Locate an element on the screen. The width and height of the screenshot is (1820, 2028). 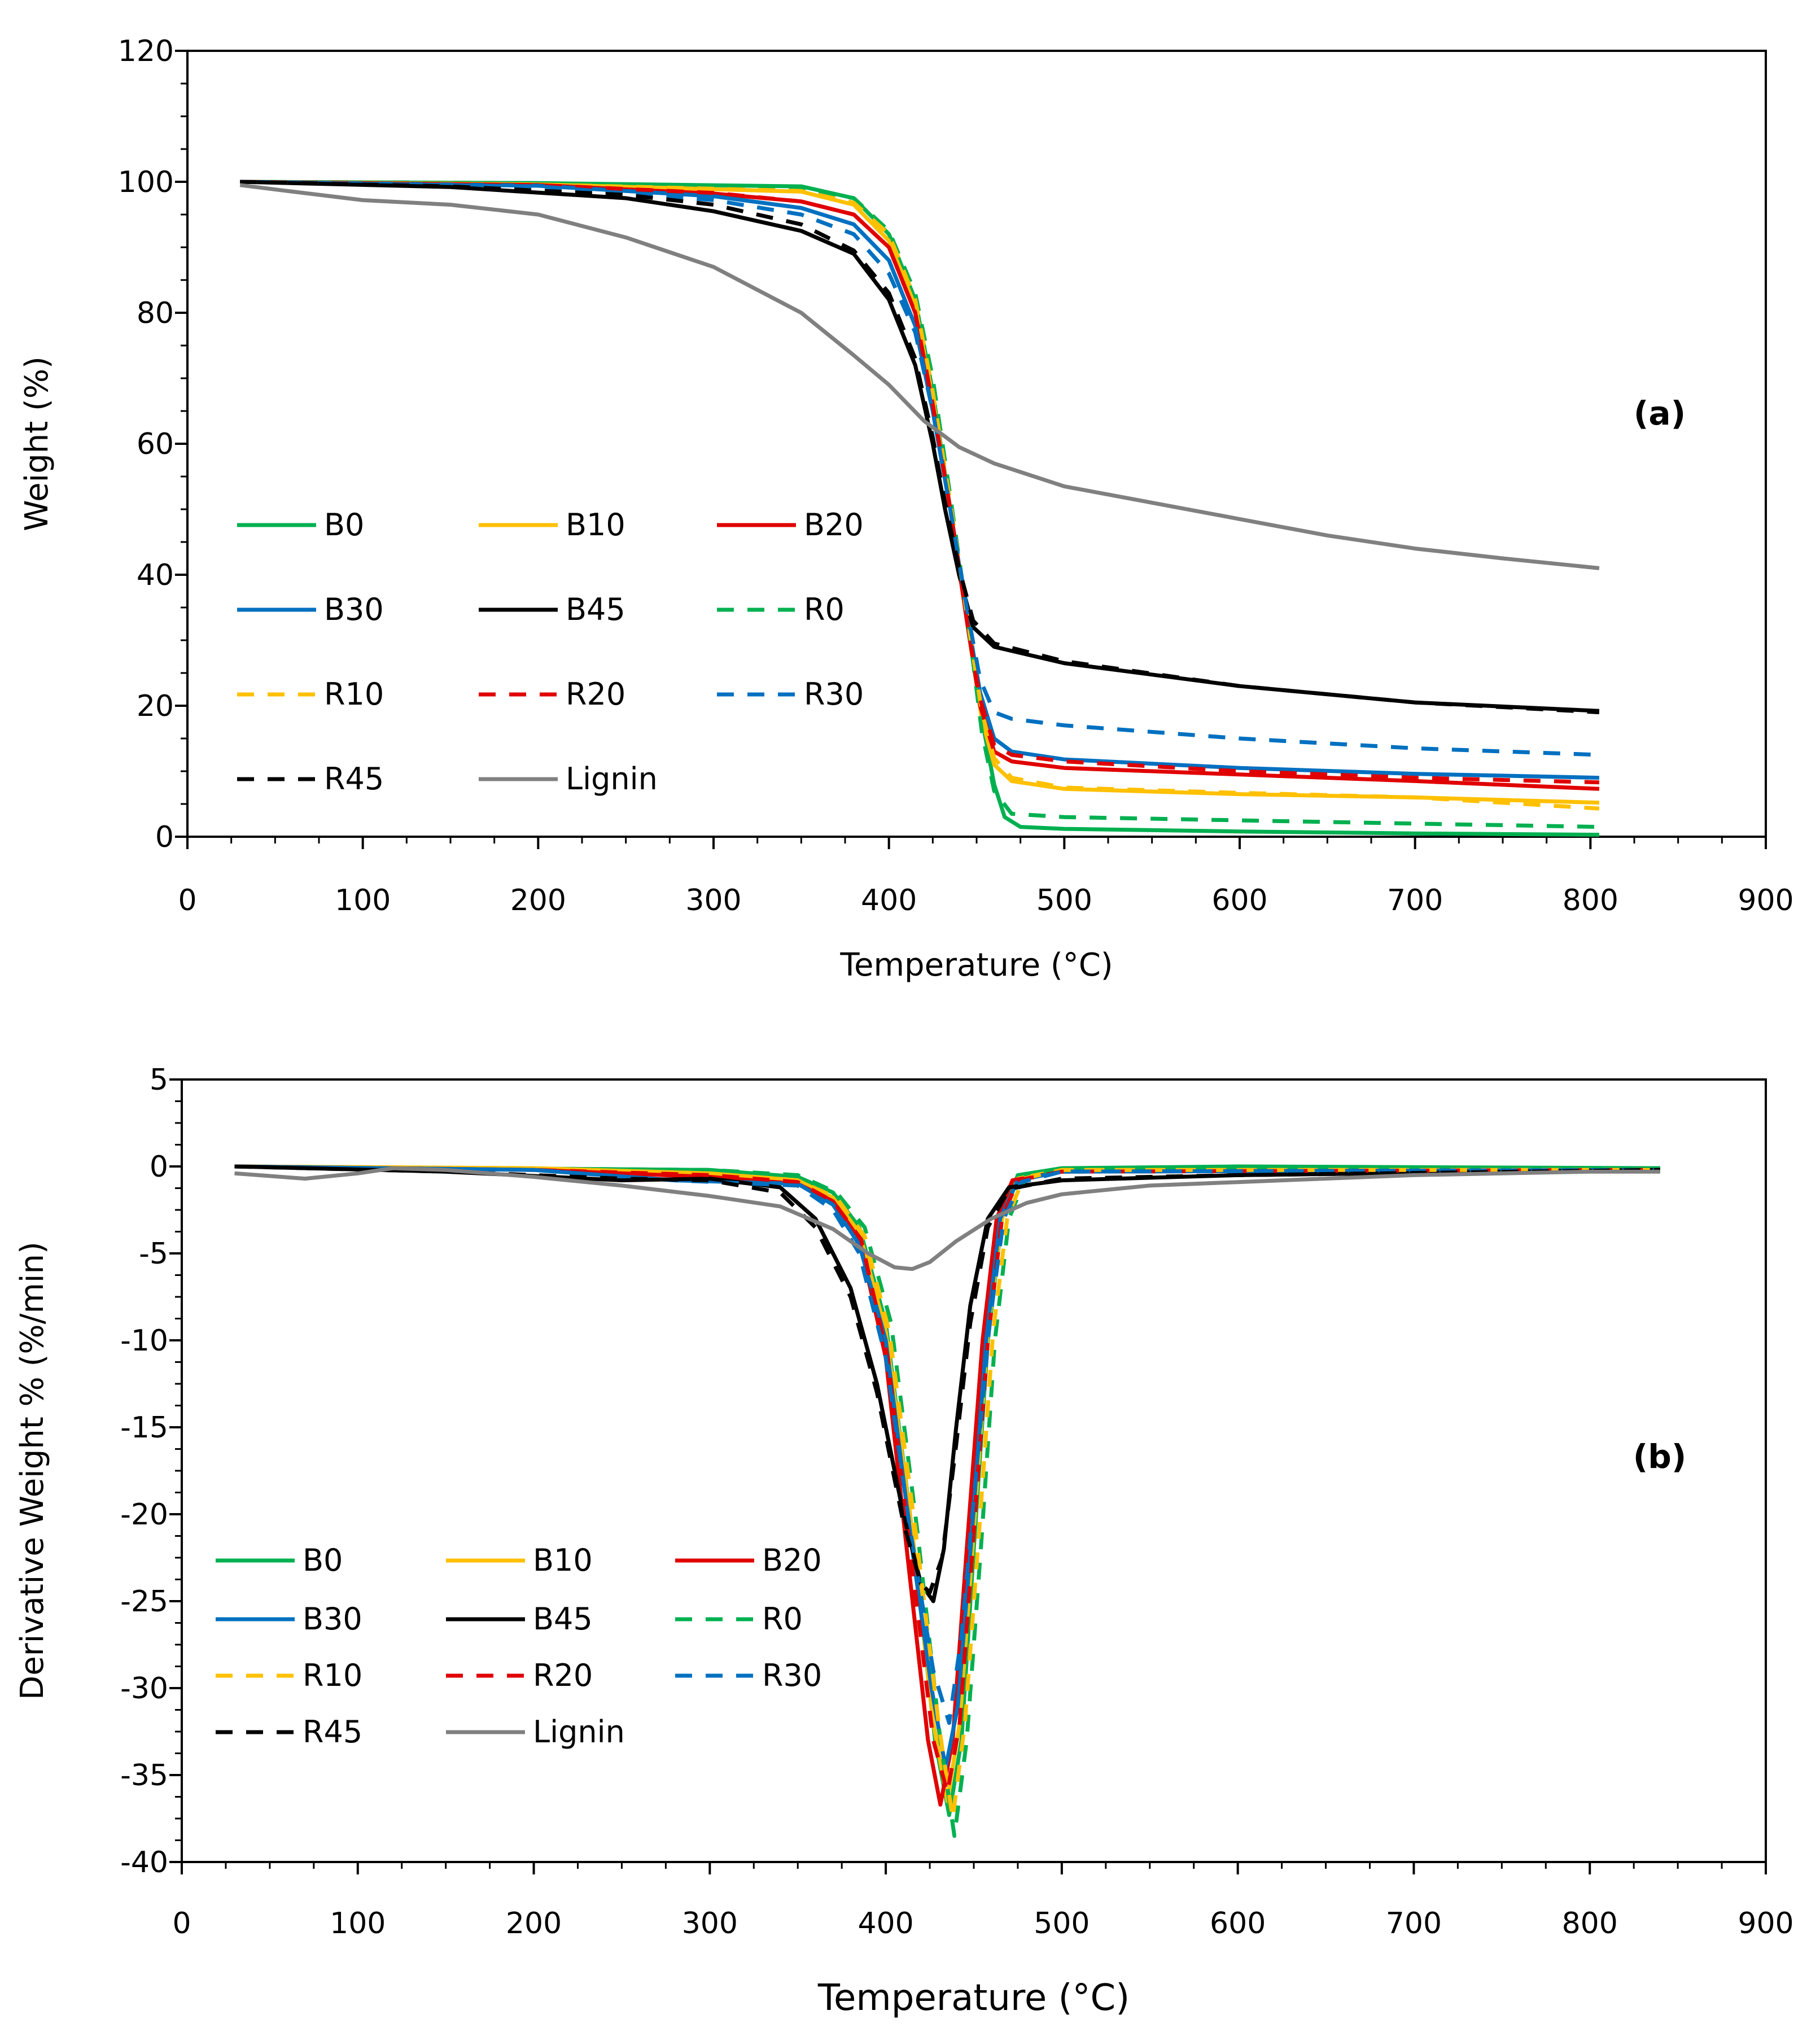
y-tick-label: -35 is located at coordinates (144, 1776).